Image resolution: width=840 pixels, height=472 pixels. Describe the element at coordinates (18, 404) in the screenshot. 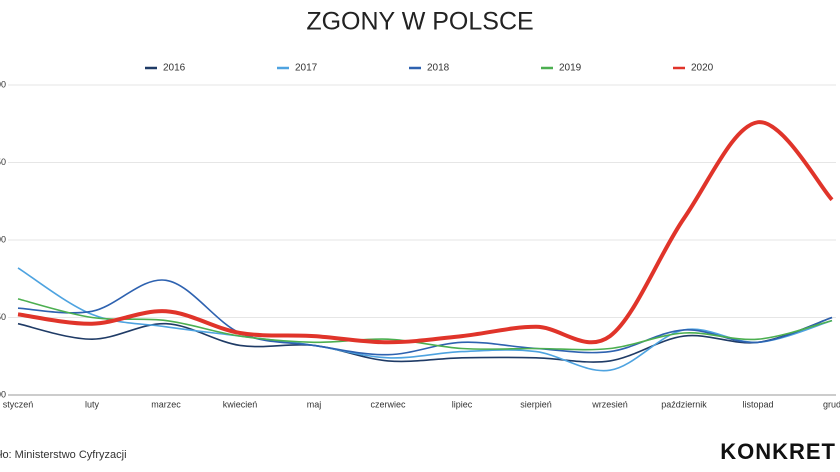

I see `x-tick-label: styczeń` at that location.